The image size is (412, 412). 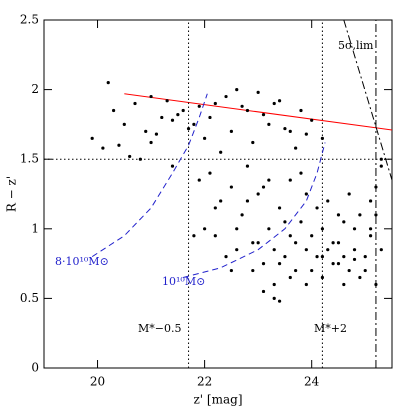 What do you see at coordinates (29, 298) in the screenshot?
I see `y-tick-label: 0.5` at bounding box center [29, 298].